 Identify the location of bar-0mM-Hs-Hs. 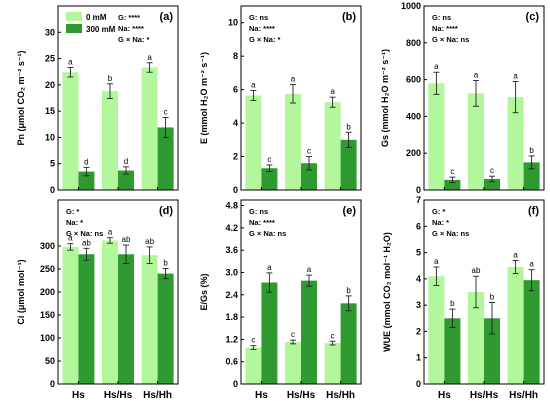
(293, 141).